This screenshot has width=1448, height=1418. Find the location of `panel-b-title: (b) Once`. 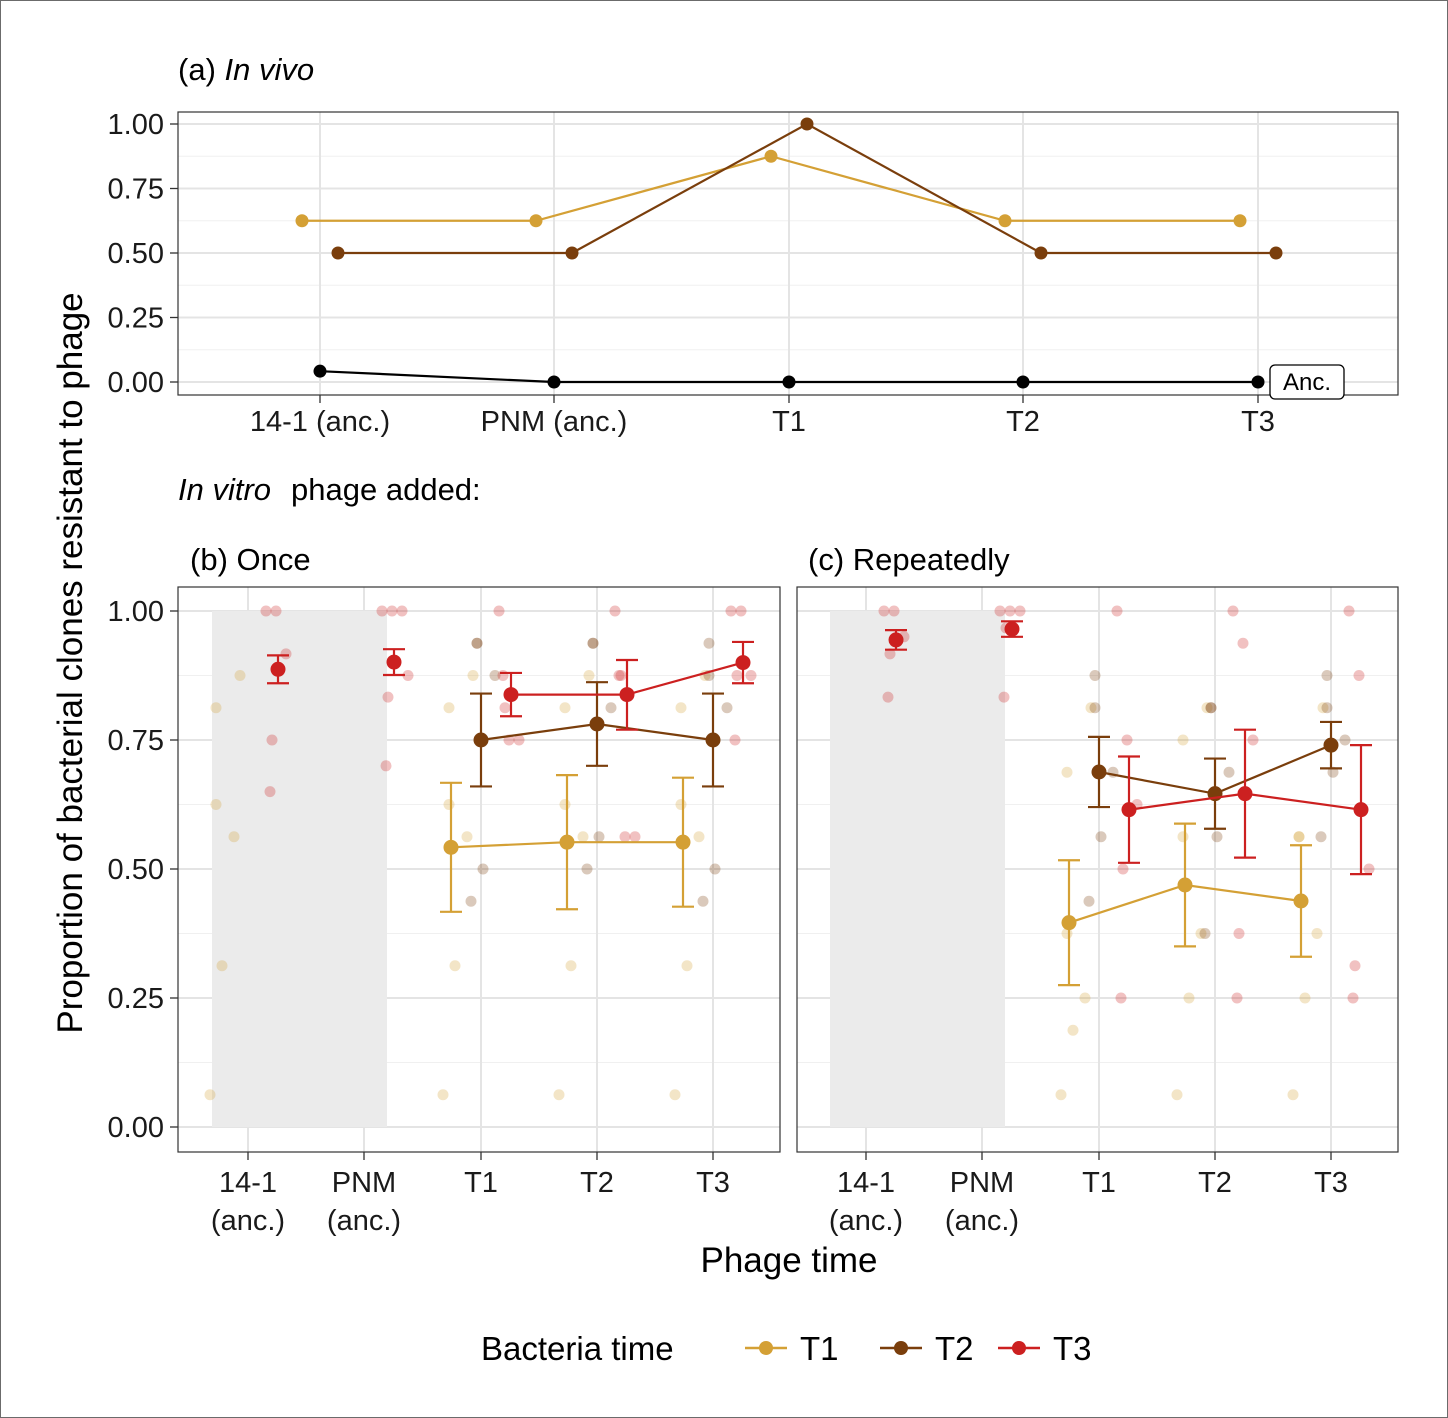

panel-b-title: (b) Once is located at coordinates (250, 559).